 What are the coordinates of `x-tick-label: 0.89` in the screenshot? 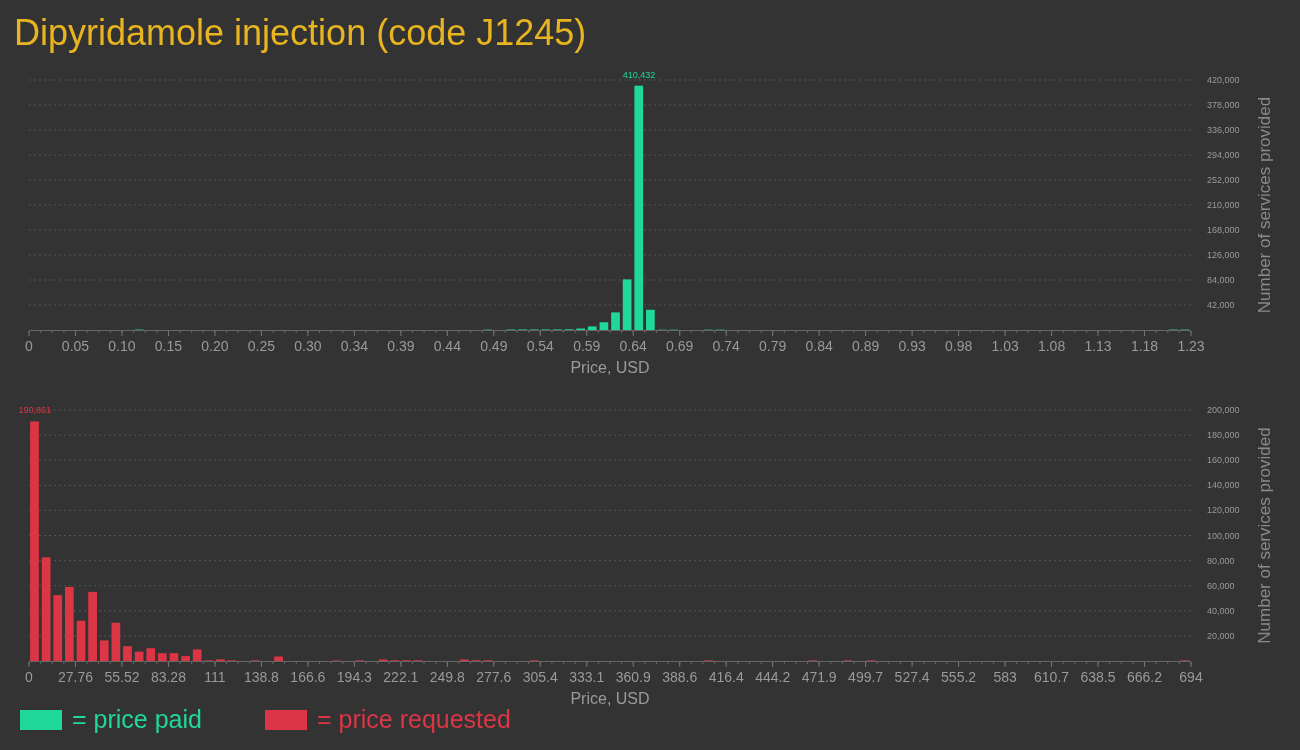 It's located at (866, 346).